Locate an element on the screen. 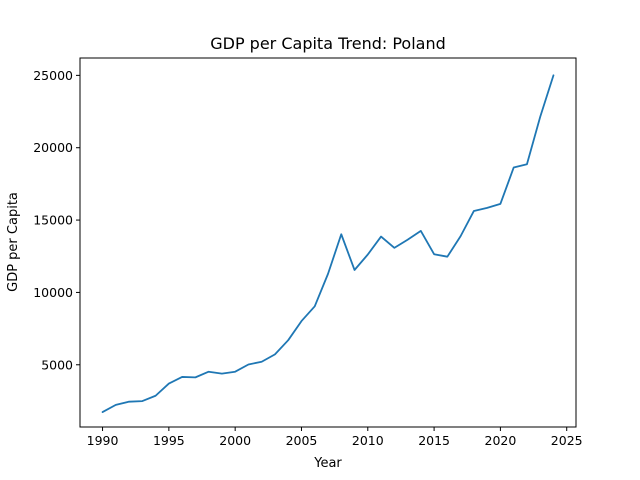 The width and height of the screenshot is (640, 480). y-tick-label: 15000 is located at coordinates (53, 220).